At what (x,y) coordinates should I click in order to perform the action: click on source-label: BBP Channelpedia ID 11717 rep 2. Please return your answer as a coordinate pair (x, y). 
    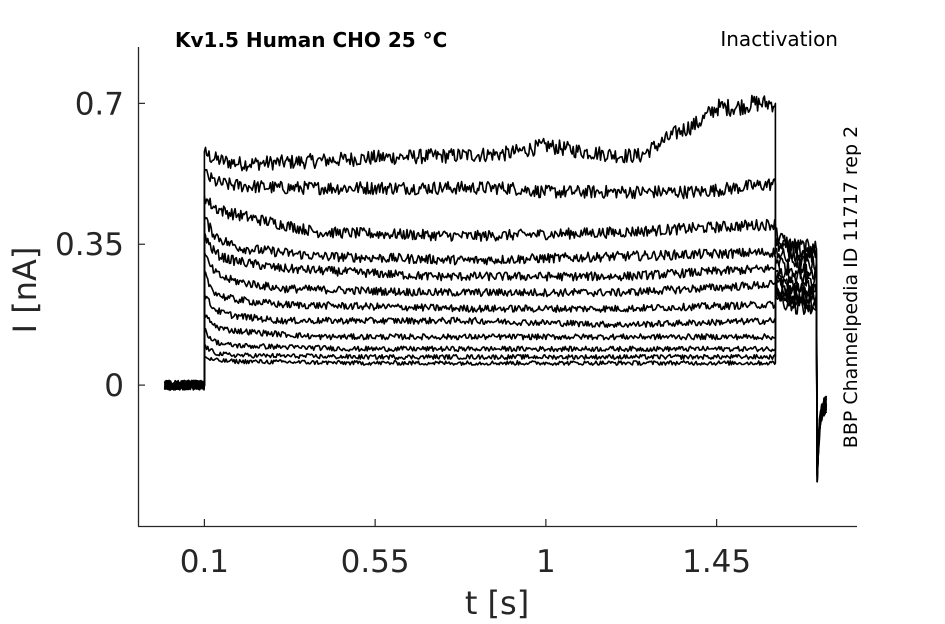
    Looking at the image, I should click on (851, 287).